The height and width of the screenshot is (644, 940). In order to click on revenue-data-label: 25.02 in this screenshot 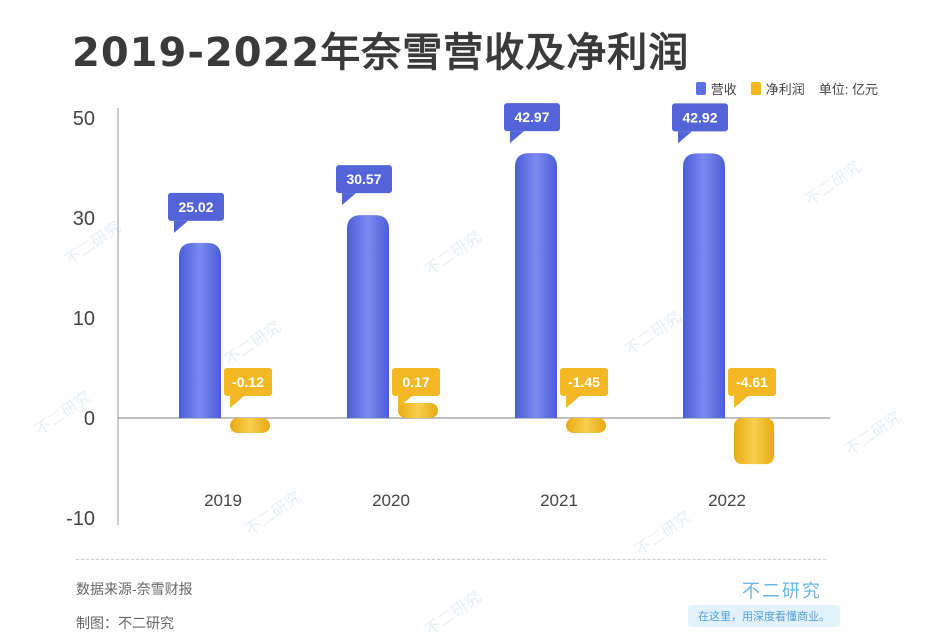, I will do `click(195, 207)`.